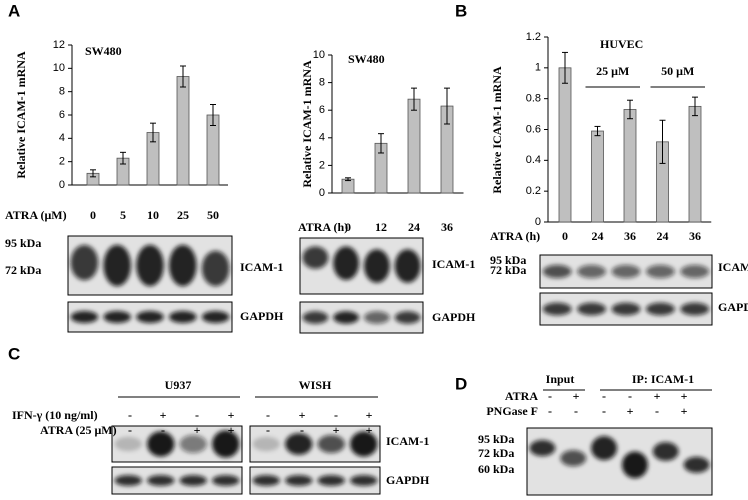 This screenshot has width=748, height=500. Describe the element at coordinates (533, 191) in the screenshot. I see `y-tick-label: 0.2` at that location.